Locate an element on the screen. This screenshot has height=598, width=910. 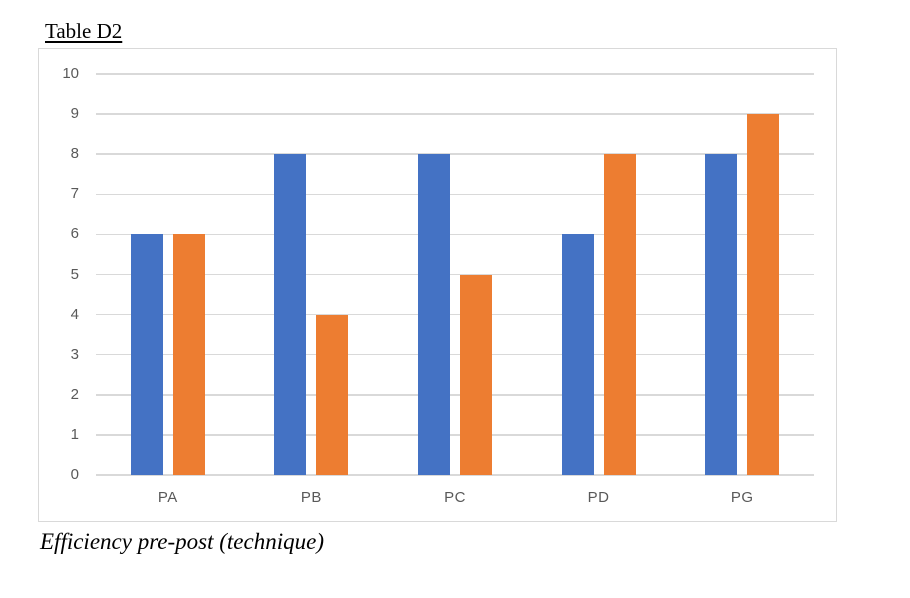
page-title: Table D2 is located at coordinates (84, 31).